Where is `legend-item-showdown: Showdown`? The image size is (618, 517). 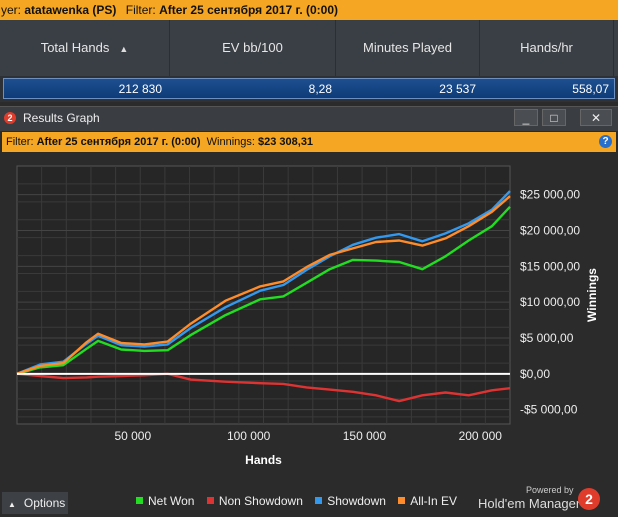 legend-item-showdown: Showdown is located at coordinates (350, 501).